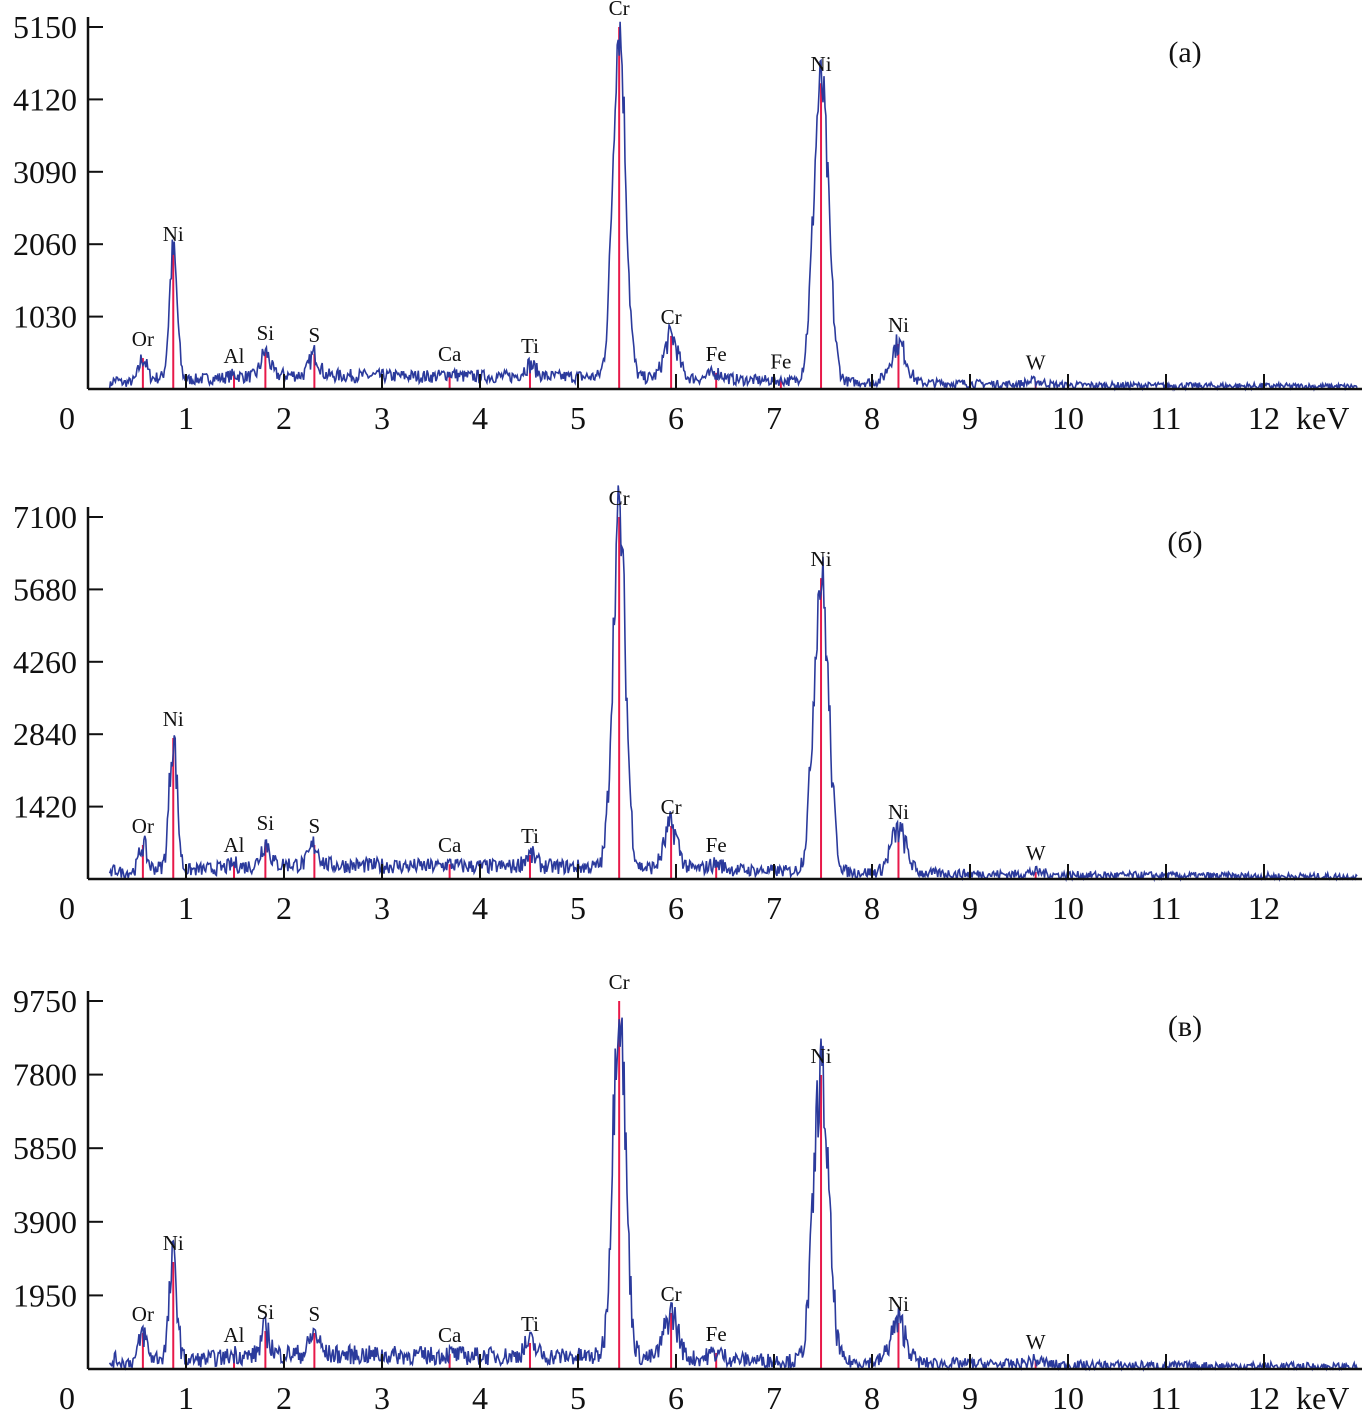 This screenshot has height=1420, width=1369. What do you see at coordinates (1184, 52) in the screenshot?
I see `panel-label: (а)` at bounding box center [1184, 52].